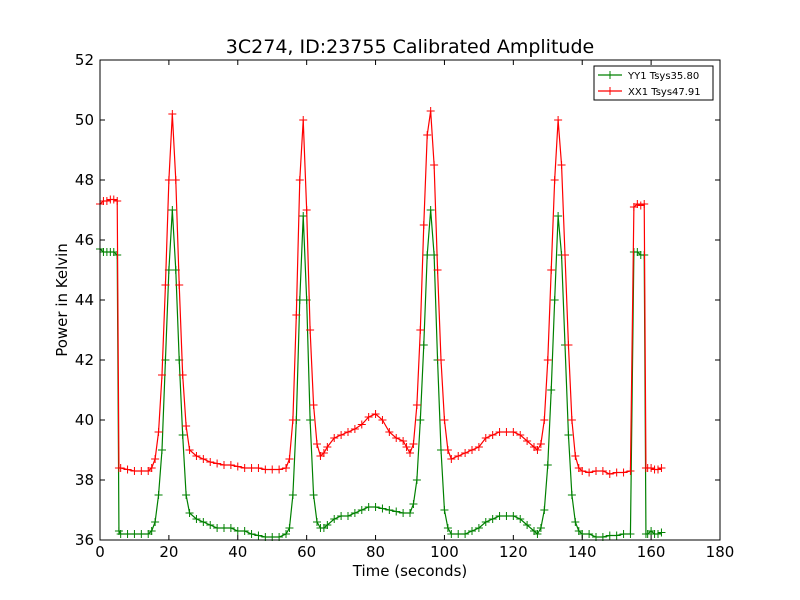 This screenshot has height=600, width=800. What do you see at coordinates (582, 552) in the screenshot?
I see `x-tick-label-7: 140` at bounding box center [582, 552].